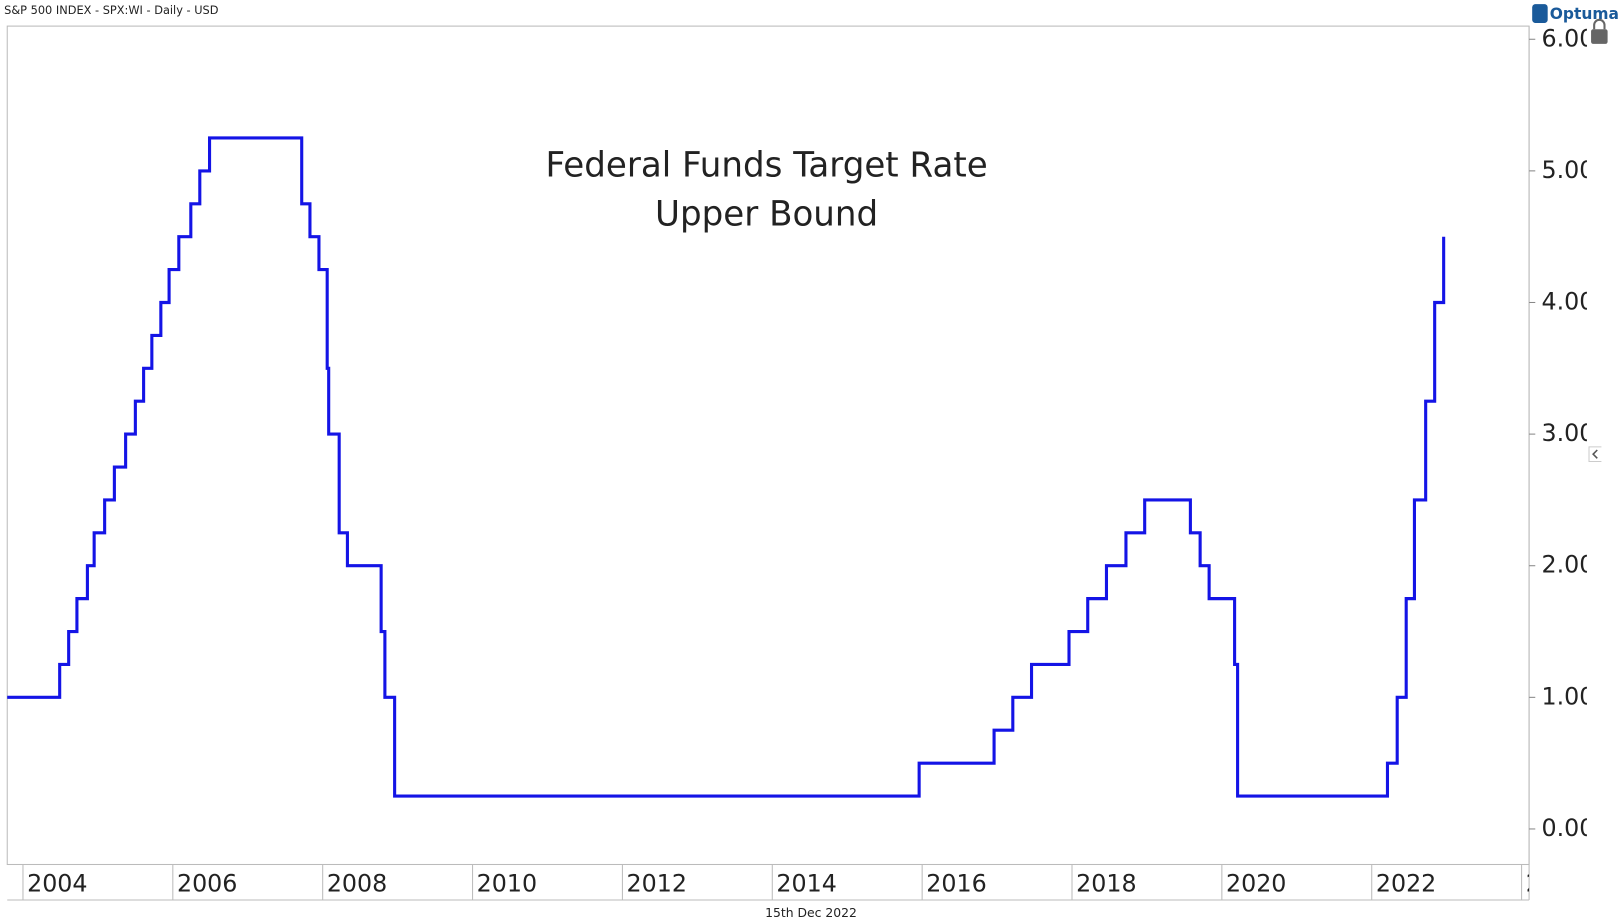 Image resolution: width=1620 pixels, height=924 pixels. I want to click on x-tick-label: 2014, so click(806, 883).